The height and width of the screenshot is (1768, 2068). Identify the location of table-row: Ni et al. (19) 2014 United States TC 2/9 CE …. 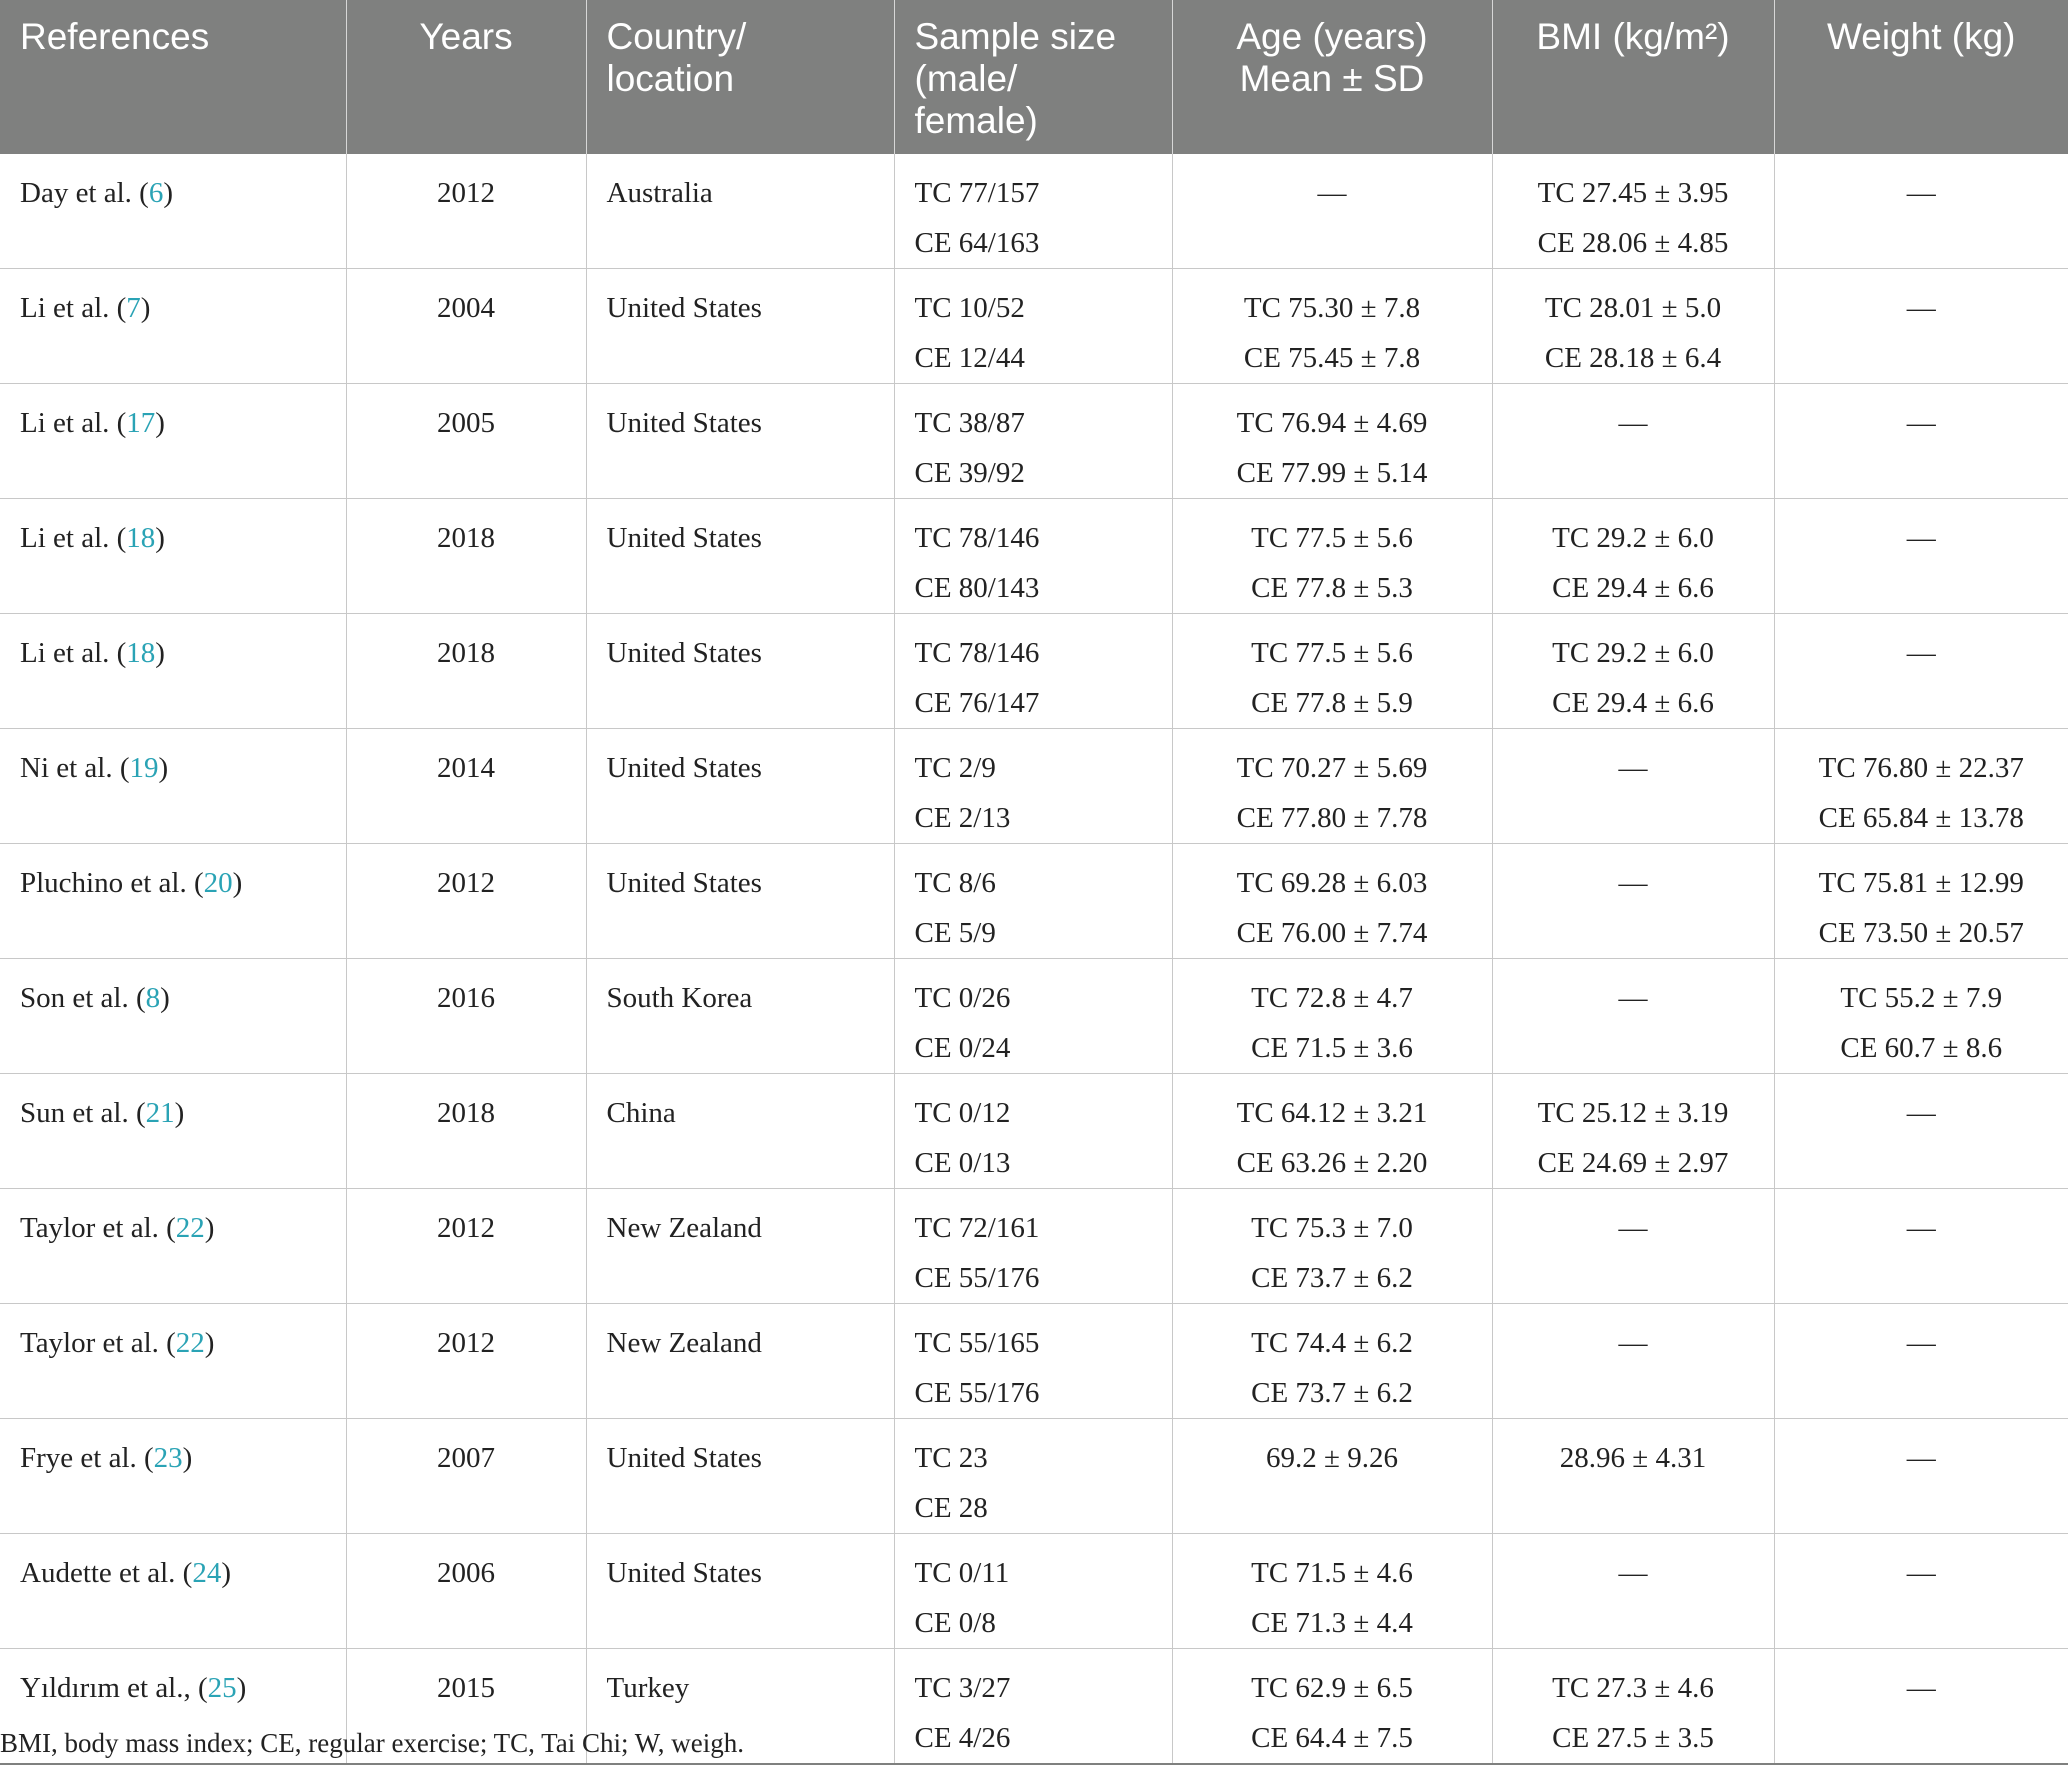
(1034, 786).